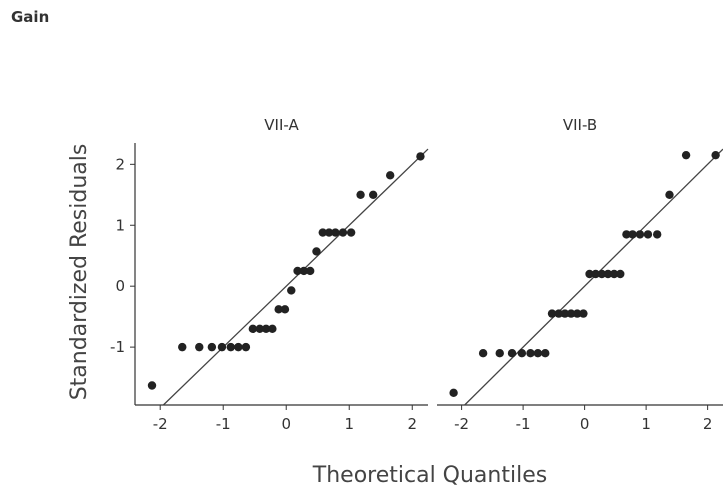 This screenshot has width=723, height=488. What do you see at coordinates (461, 424) in the screenshot?
I see `panel-2-x-tick-label: -2` at bounding box center [461, 424].